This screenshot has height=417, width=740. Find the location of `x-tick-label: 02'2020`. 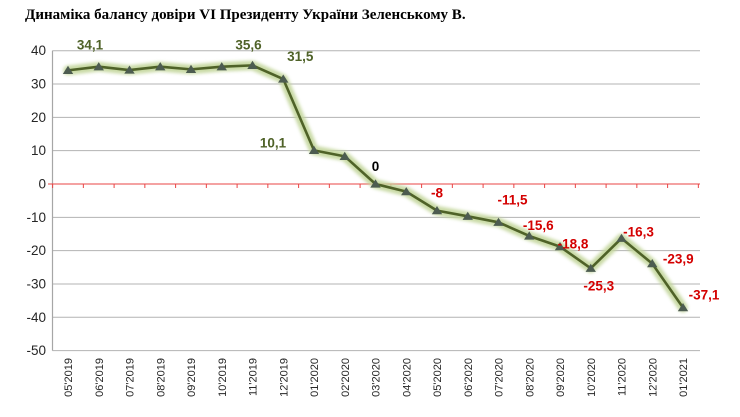

x-tick-label: 02'2020 is located at coordinates (346, 377).